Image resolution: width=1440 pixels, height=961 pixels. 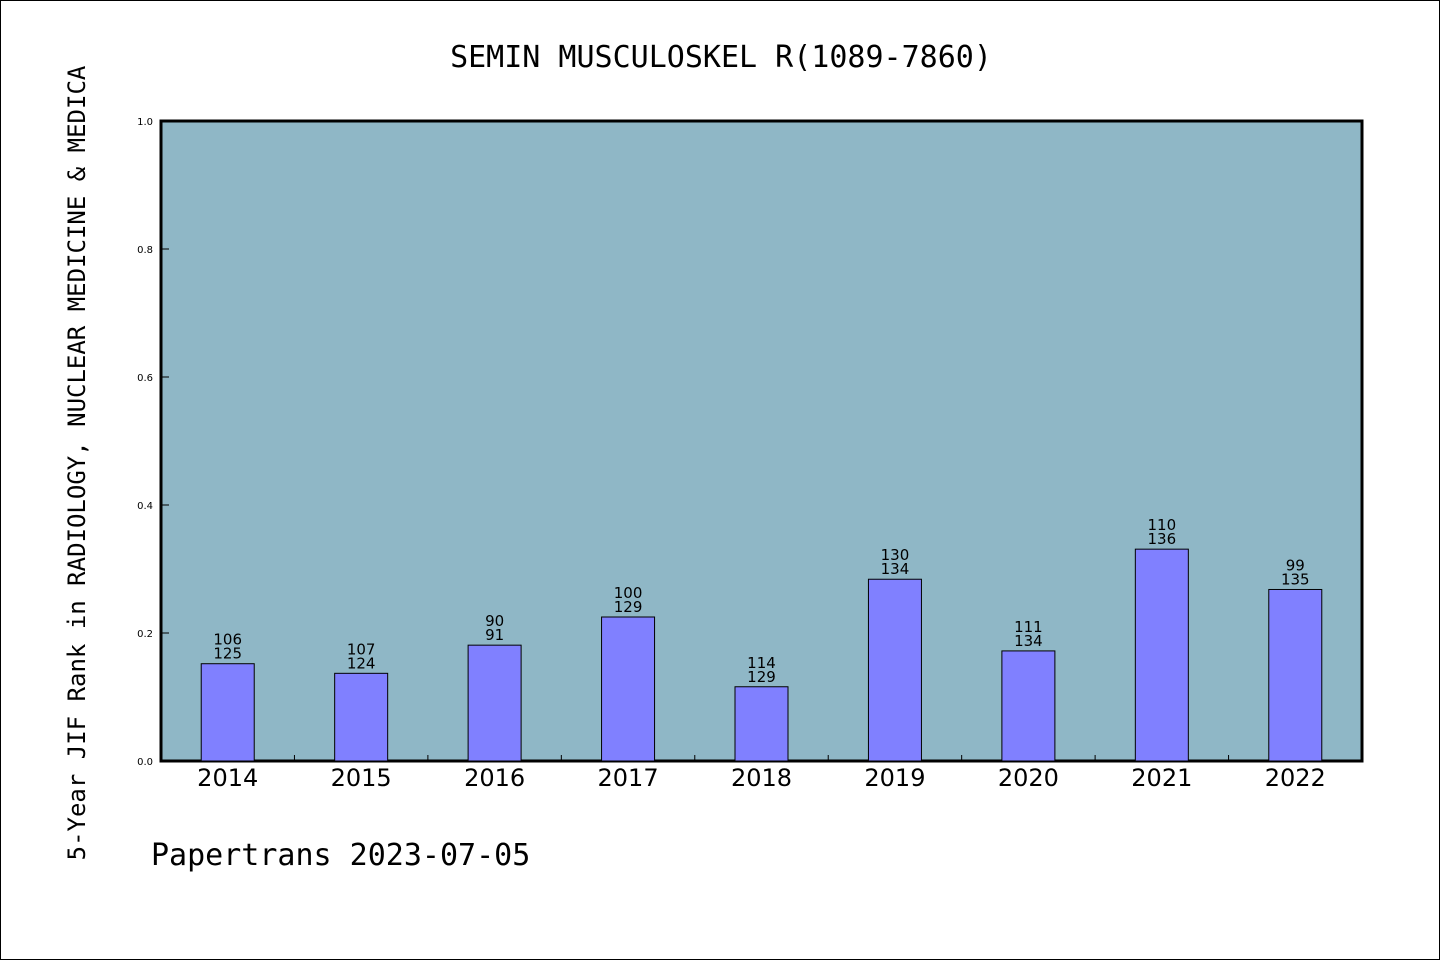 What do you see at coordinates (361, 778) in the screenshot?
I see `x-tick-label: 2015` at bounding box center [361, 778].